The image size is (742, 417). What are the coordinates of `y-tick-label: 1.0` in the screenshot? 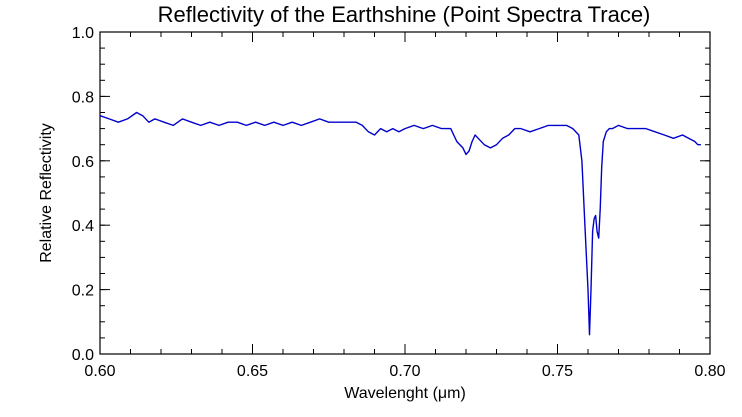 It's located at (83, 33).